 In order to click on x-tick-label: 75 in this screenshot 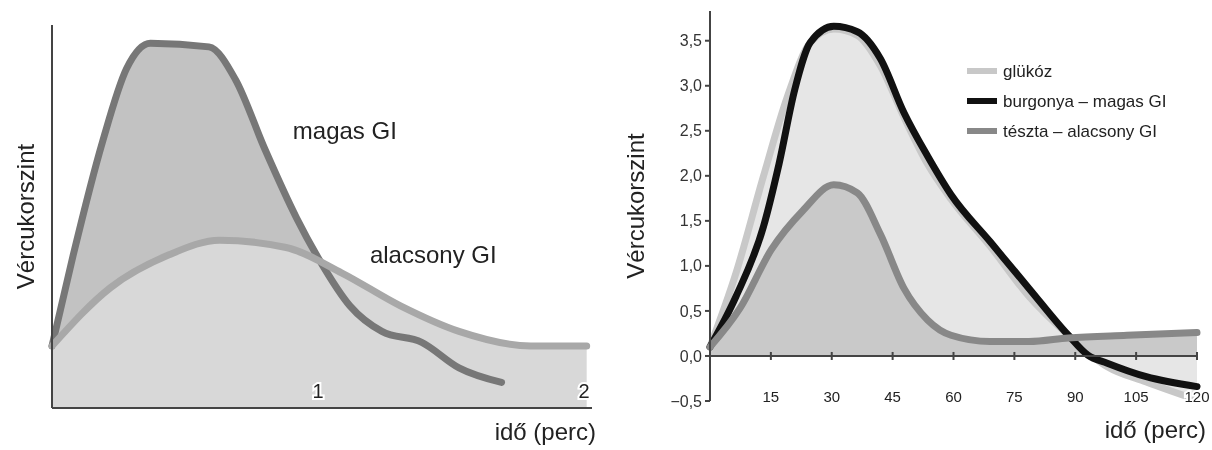, I will do `click(1014, 396)`.